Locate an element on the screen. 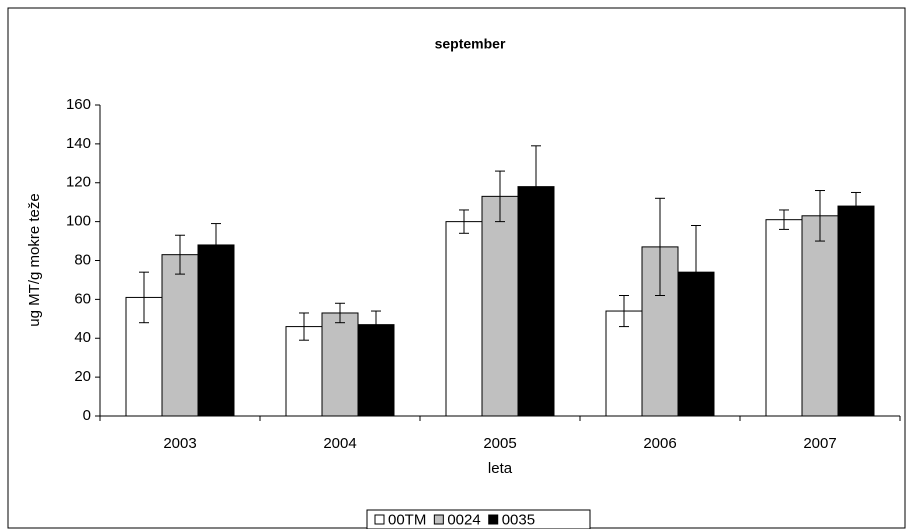 The width and height of the screenshot is (908, 529). y-tick-label: 100 is located at coordinates (78, 221).